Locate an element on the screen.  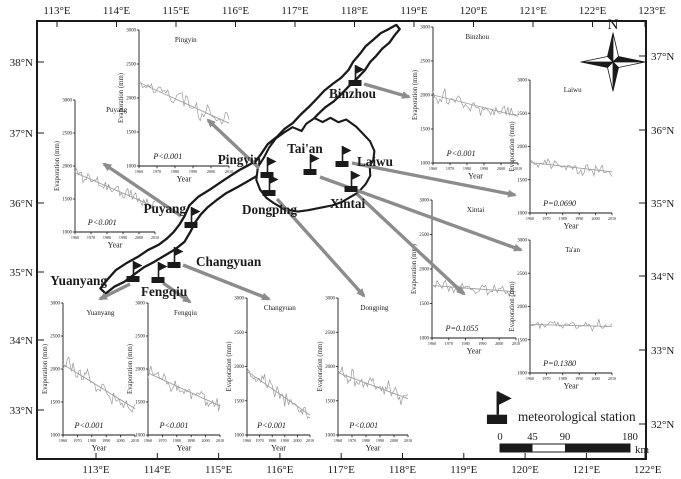
right-axis-tick-label: 36°N is located at coordinates (662, 131).